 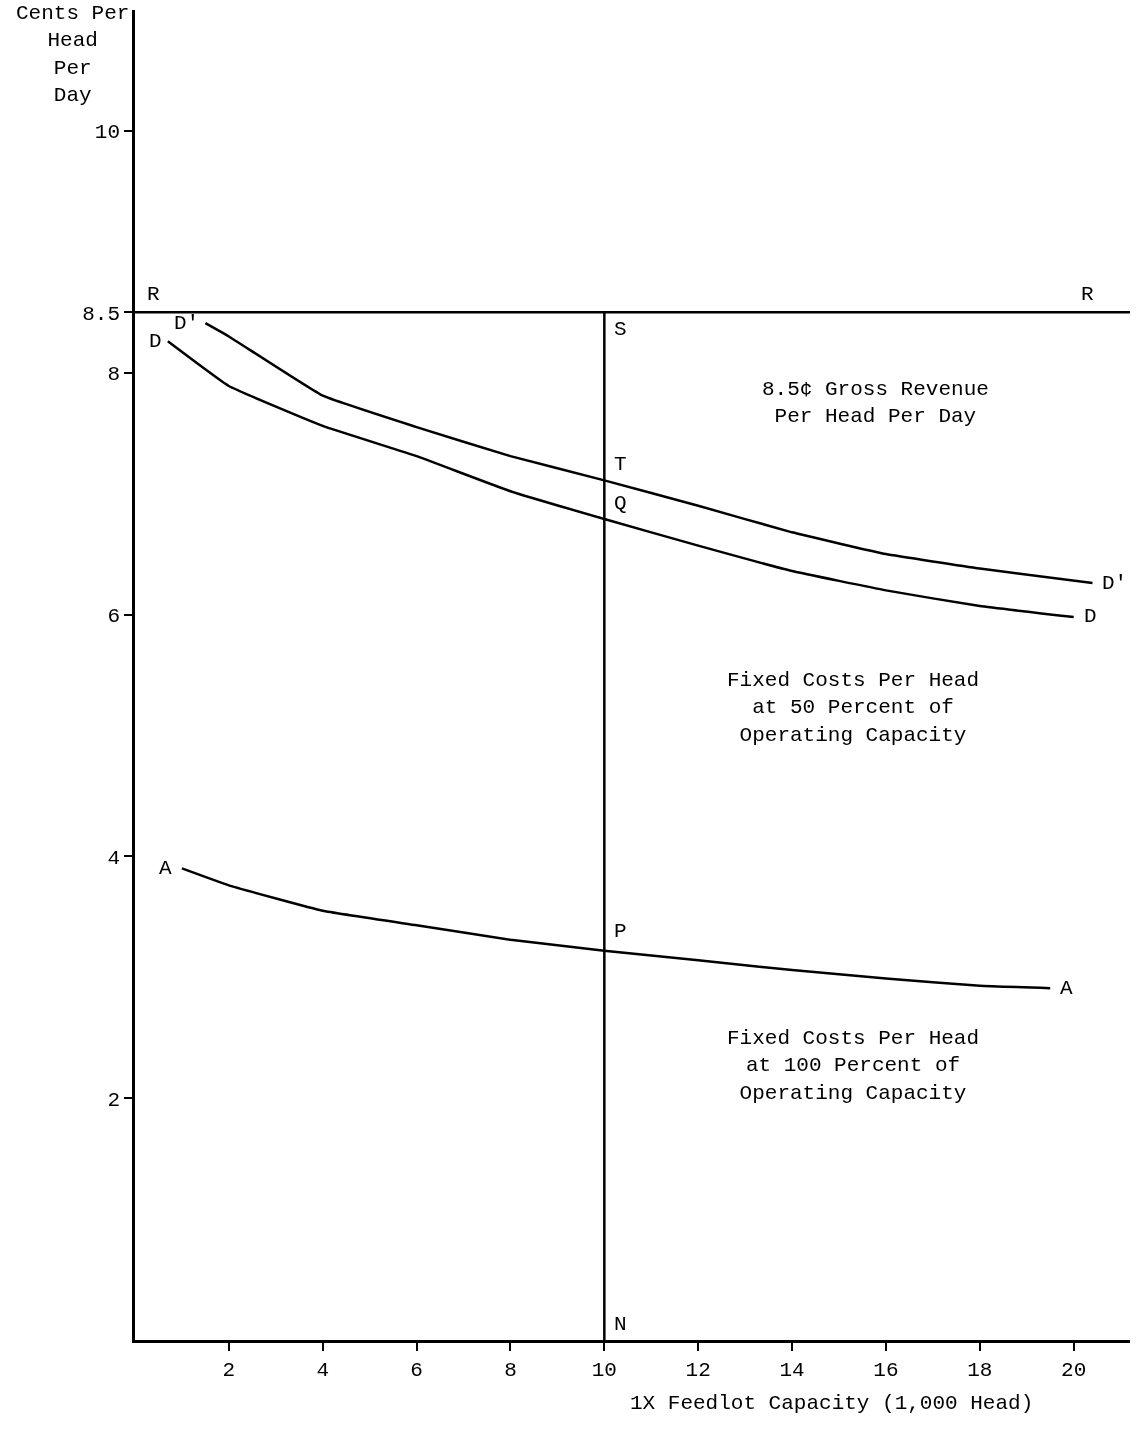 What do you see at coordinates (620, 329) in the screenshot?
I see `annotation: S` at bounding box center [620, 329].